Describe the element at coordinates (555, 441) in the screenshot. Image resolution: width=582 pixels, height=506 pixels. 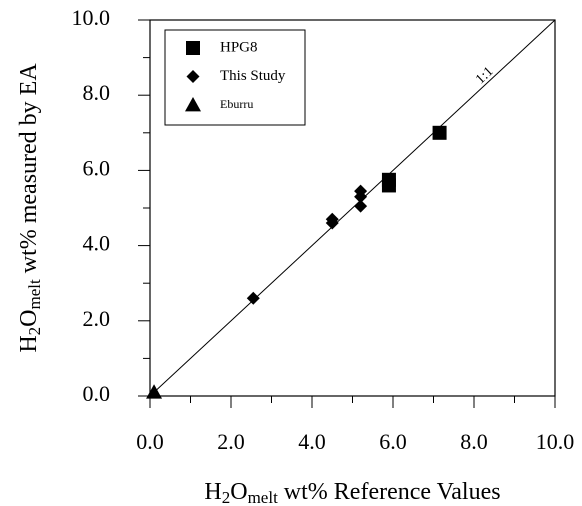
I see `x-tick-label: 10.0` at that location.